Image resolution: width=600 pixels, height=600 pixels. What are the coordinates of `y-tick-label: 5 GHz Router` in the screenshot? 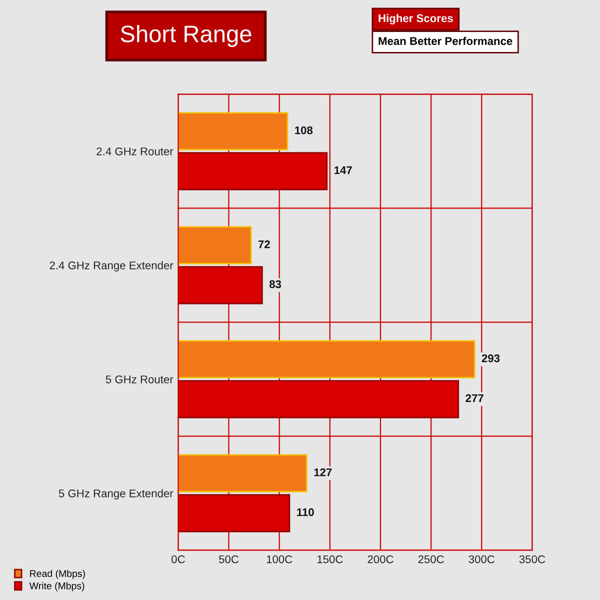 It's located at (140, 379).